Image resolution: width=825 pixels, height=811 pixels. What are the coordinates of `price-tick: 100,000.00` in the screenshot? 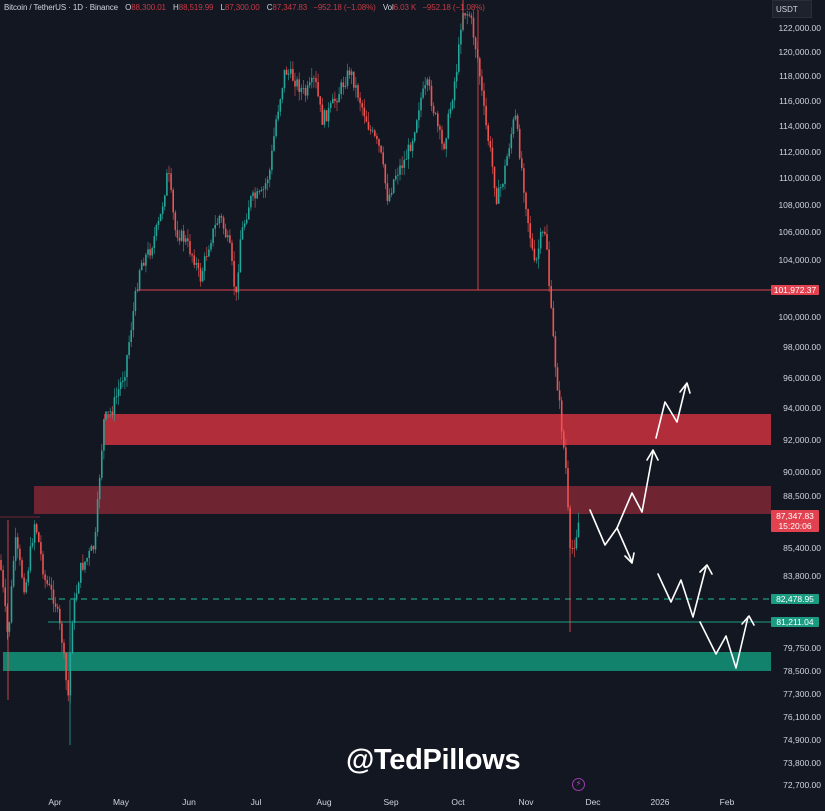 It's located at (799, 317).